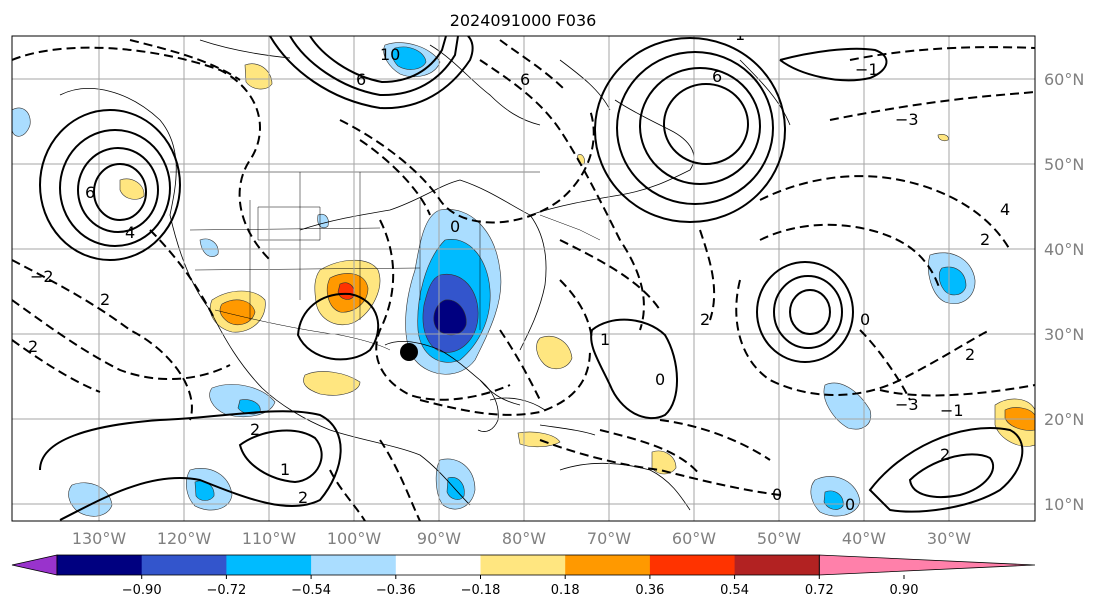 The height and width of the screenshot is (615, 1105). Describe the element at coordinates (927, 565) in the screenshot. I see `colorbar-extend-high` at that location.